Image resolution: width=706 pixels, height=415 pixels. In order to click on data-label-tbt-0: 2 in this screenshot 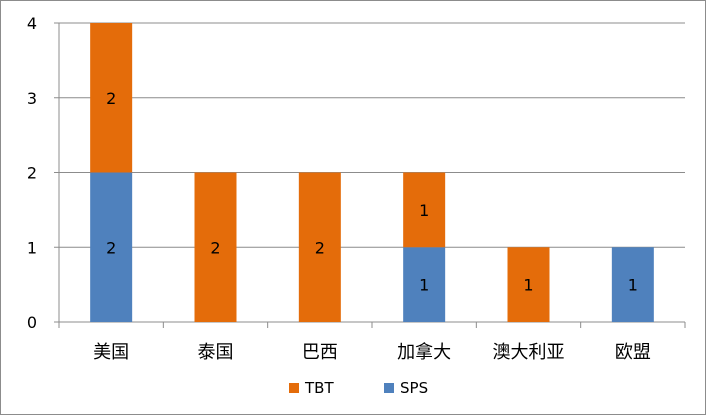, I will do `click(111, 98)`.